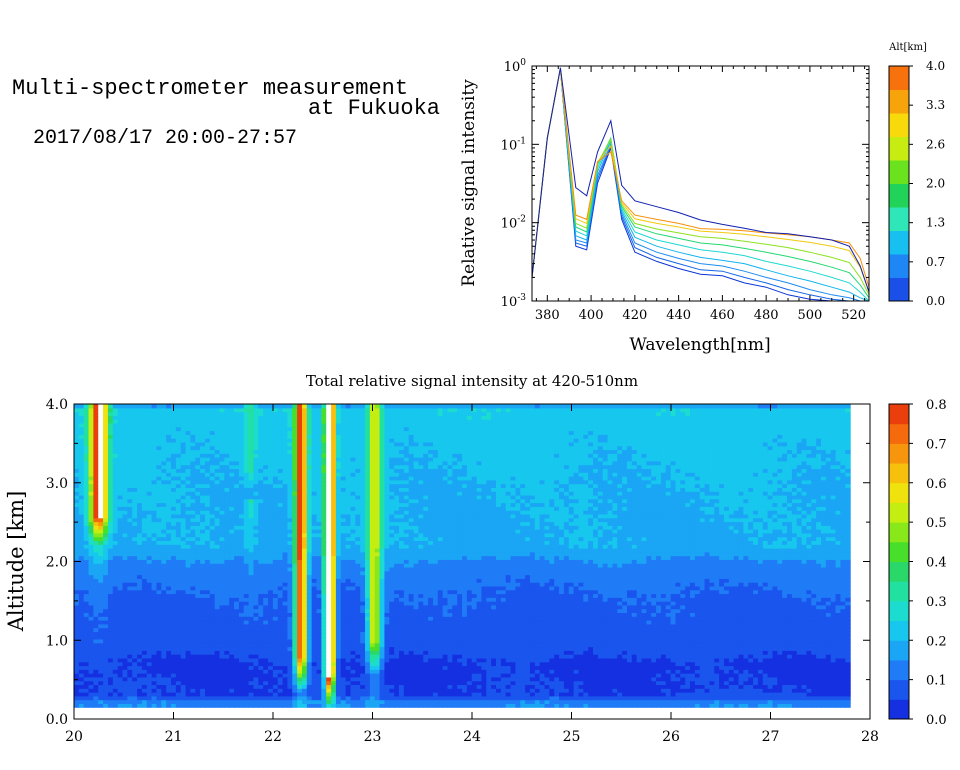 This screenshot has width=960, height=770. Describe the element at coordinates (907, 47) in the screenshot. I see `altitude-colorbar-label: Alt[km]` at that location.